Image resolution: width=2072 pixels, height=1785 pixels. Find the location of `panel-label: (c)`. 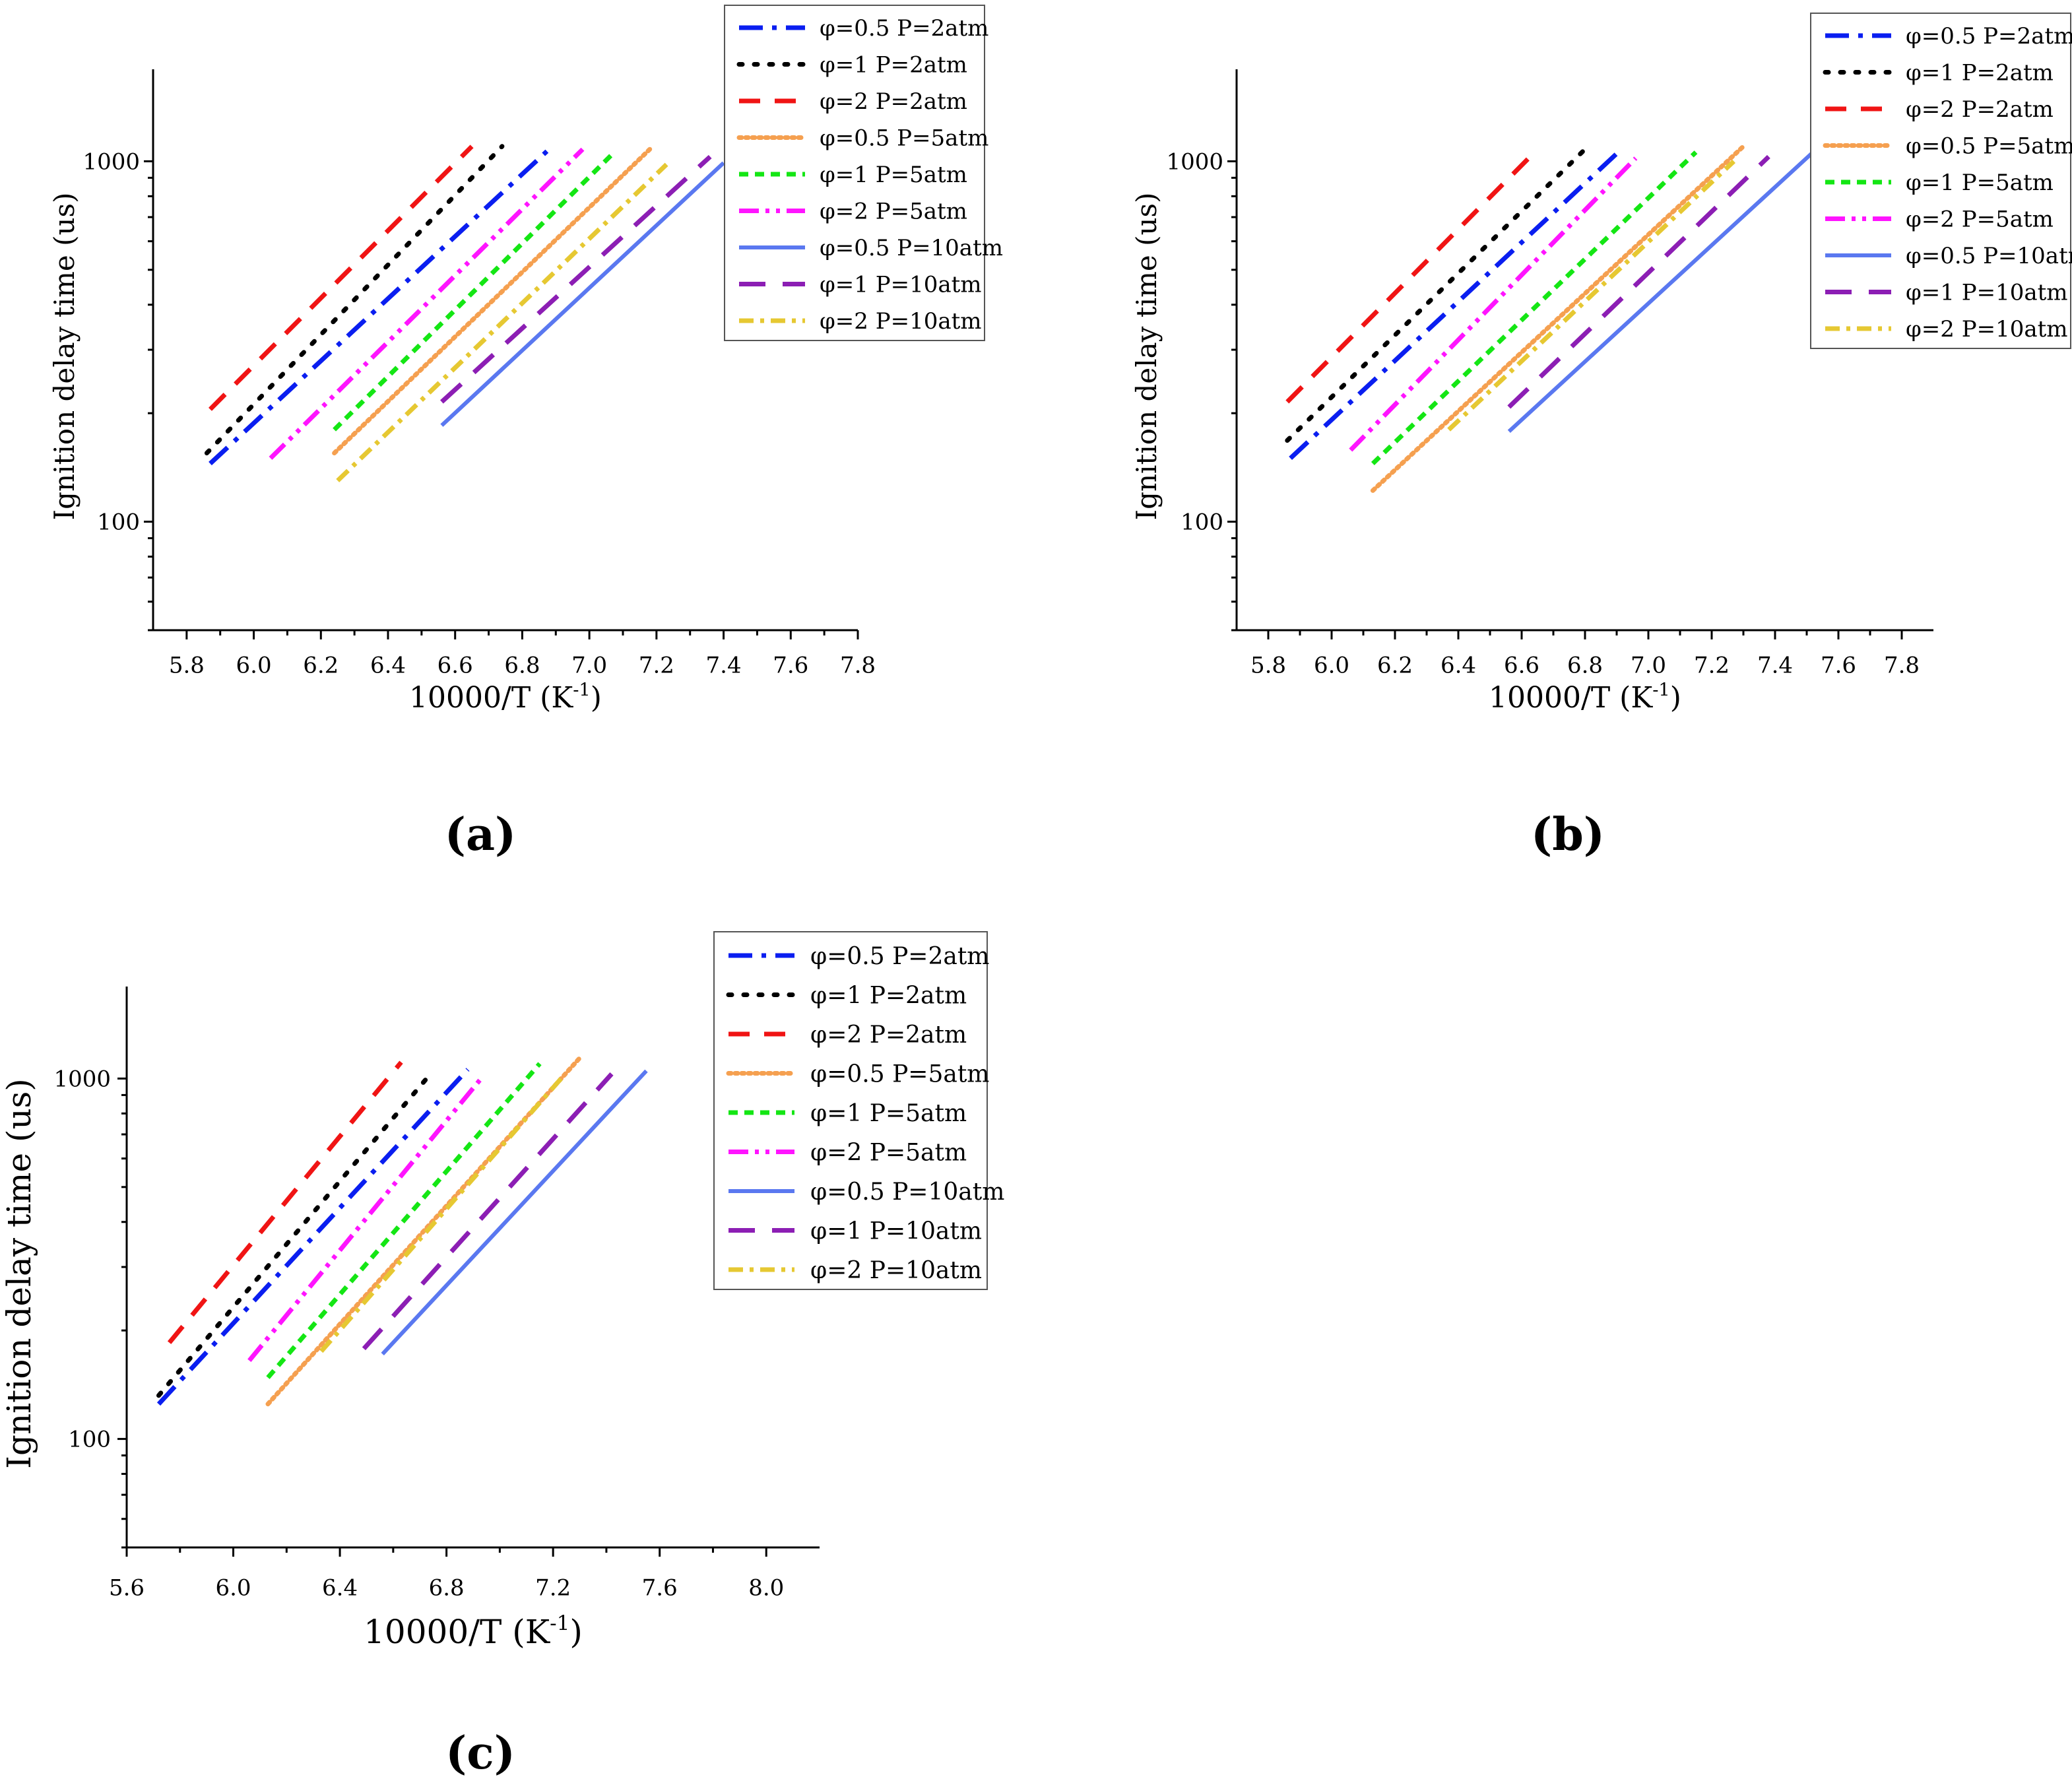

panel-label: (c) is located at coordinates (480, 1753).